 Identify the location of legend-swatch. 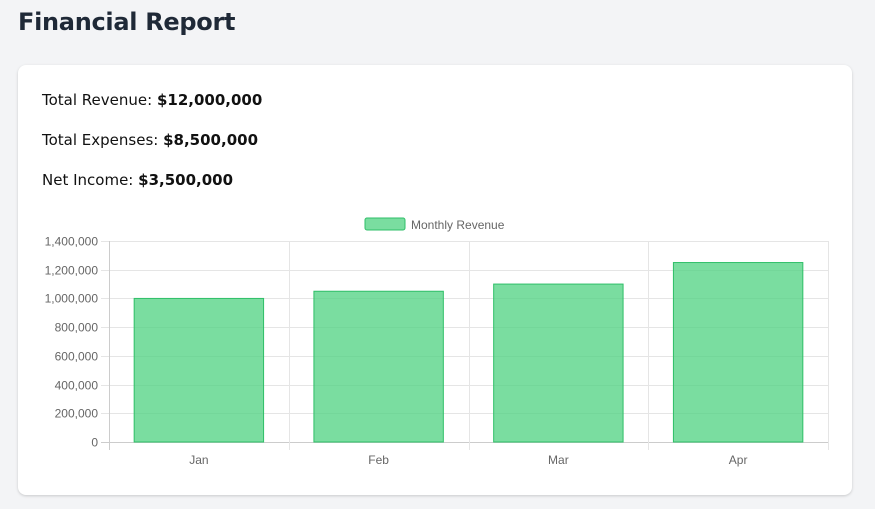
(385, 224).